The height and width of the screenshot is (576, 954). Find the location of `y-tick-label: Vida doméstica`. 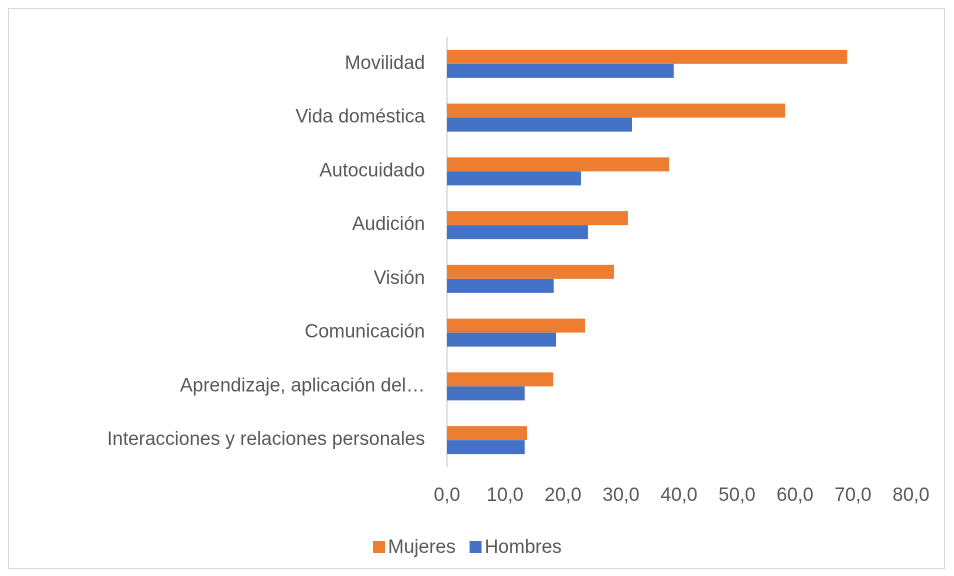

y-tick-label: Vida doméstica is located at coordinates (360, 117).